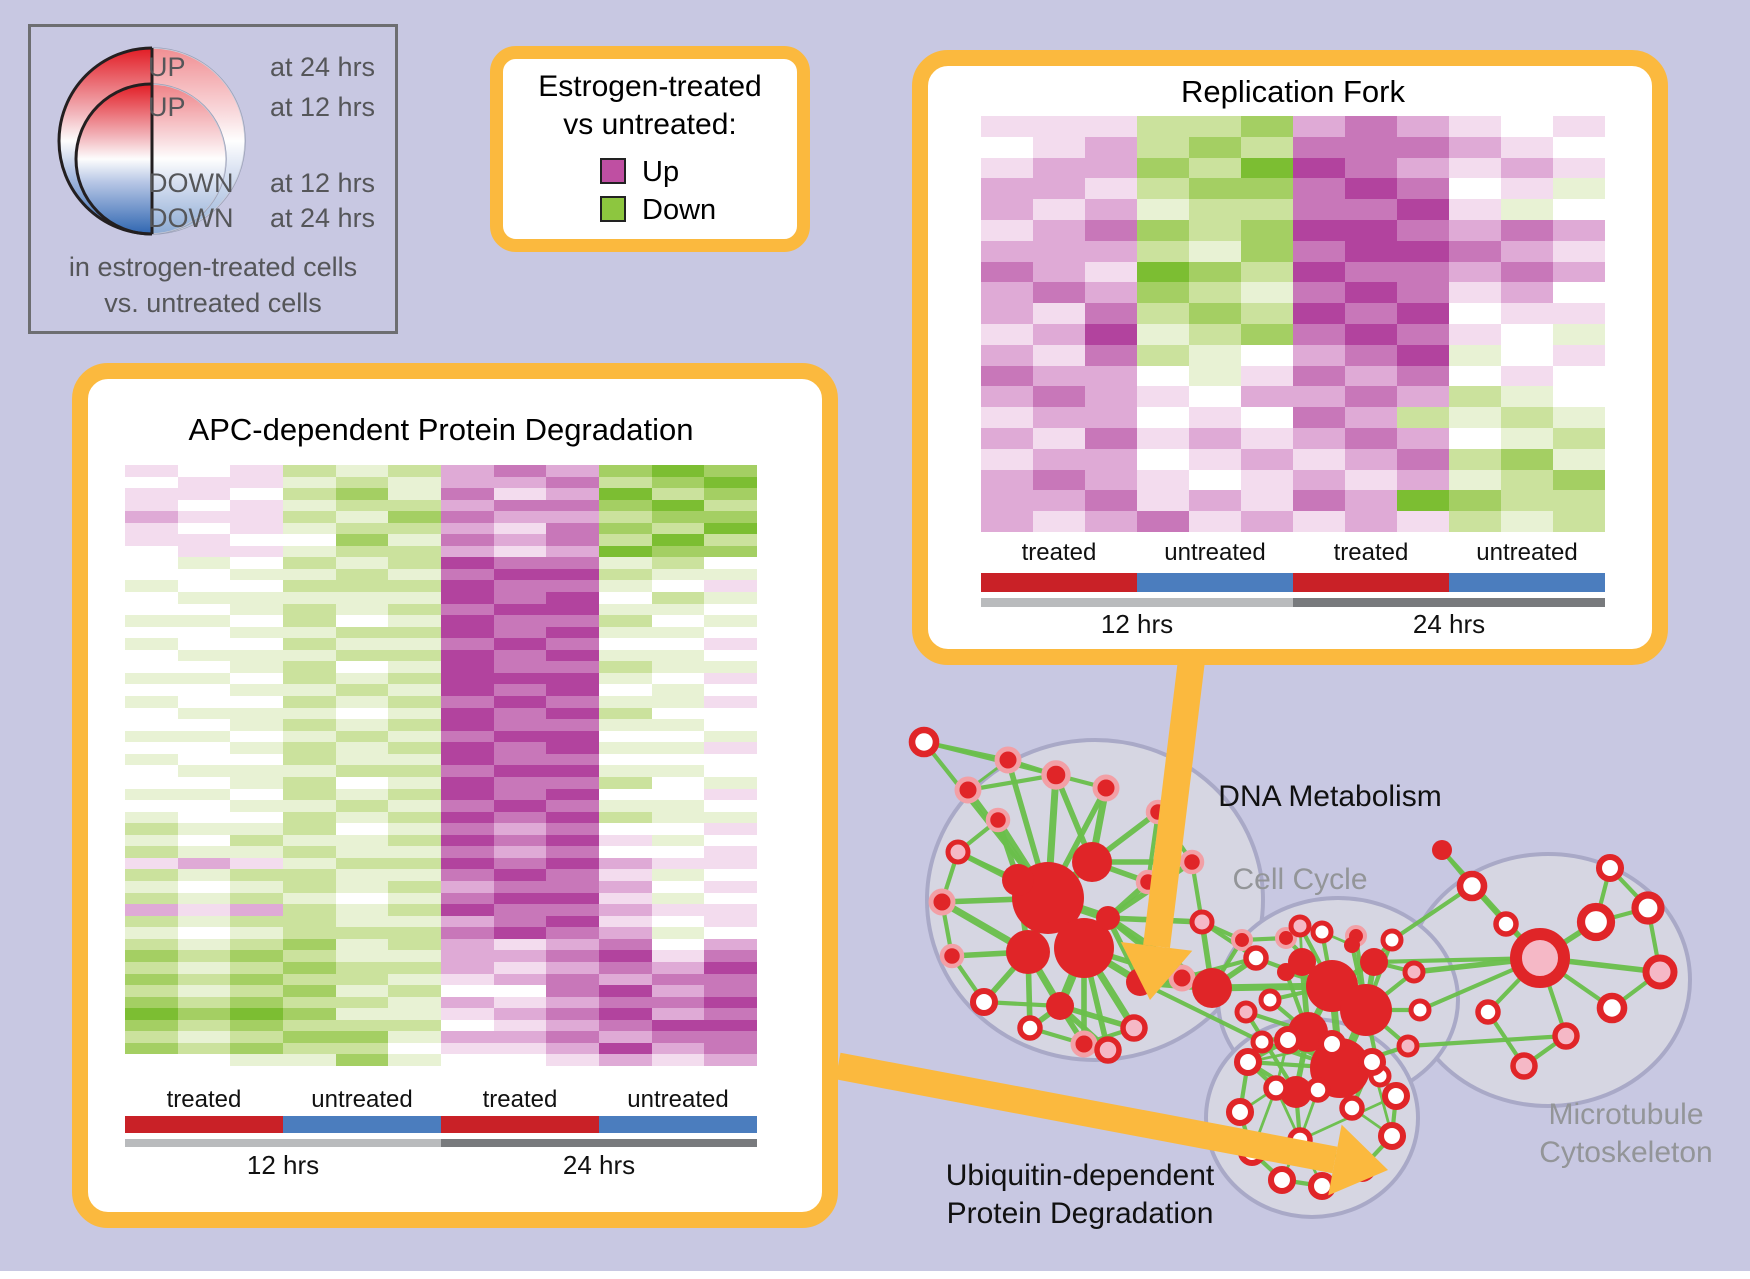 The height and width of the screenshot is (1279, 1750). What do you see at coordinates (213, 179) in the screenshot?
I see `ring-legend-box` at bounding box center [213, 179].